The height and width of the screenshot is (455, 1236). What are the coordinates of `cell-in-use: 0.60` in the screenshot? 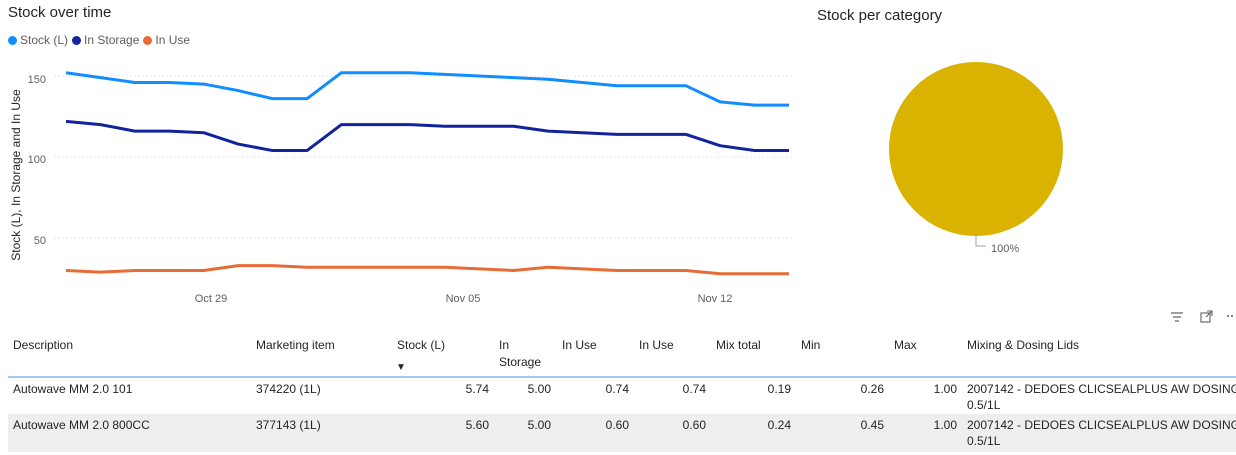 It's located at (617, 425).